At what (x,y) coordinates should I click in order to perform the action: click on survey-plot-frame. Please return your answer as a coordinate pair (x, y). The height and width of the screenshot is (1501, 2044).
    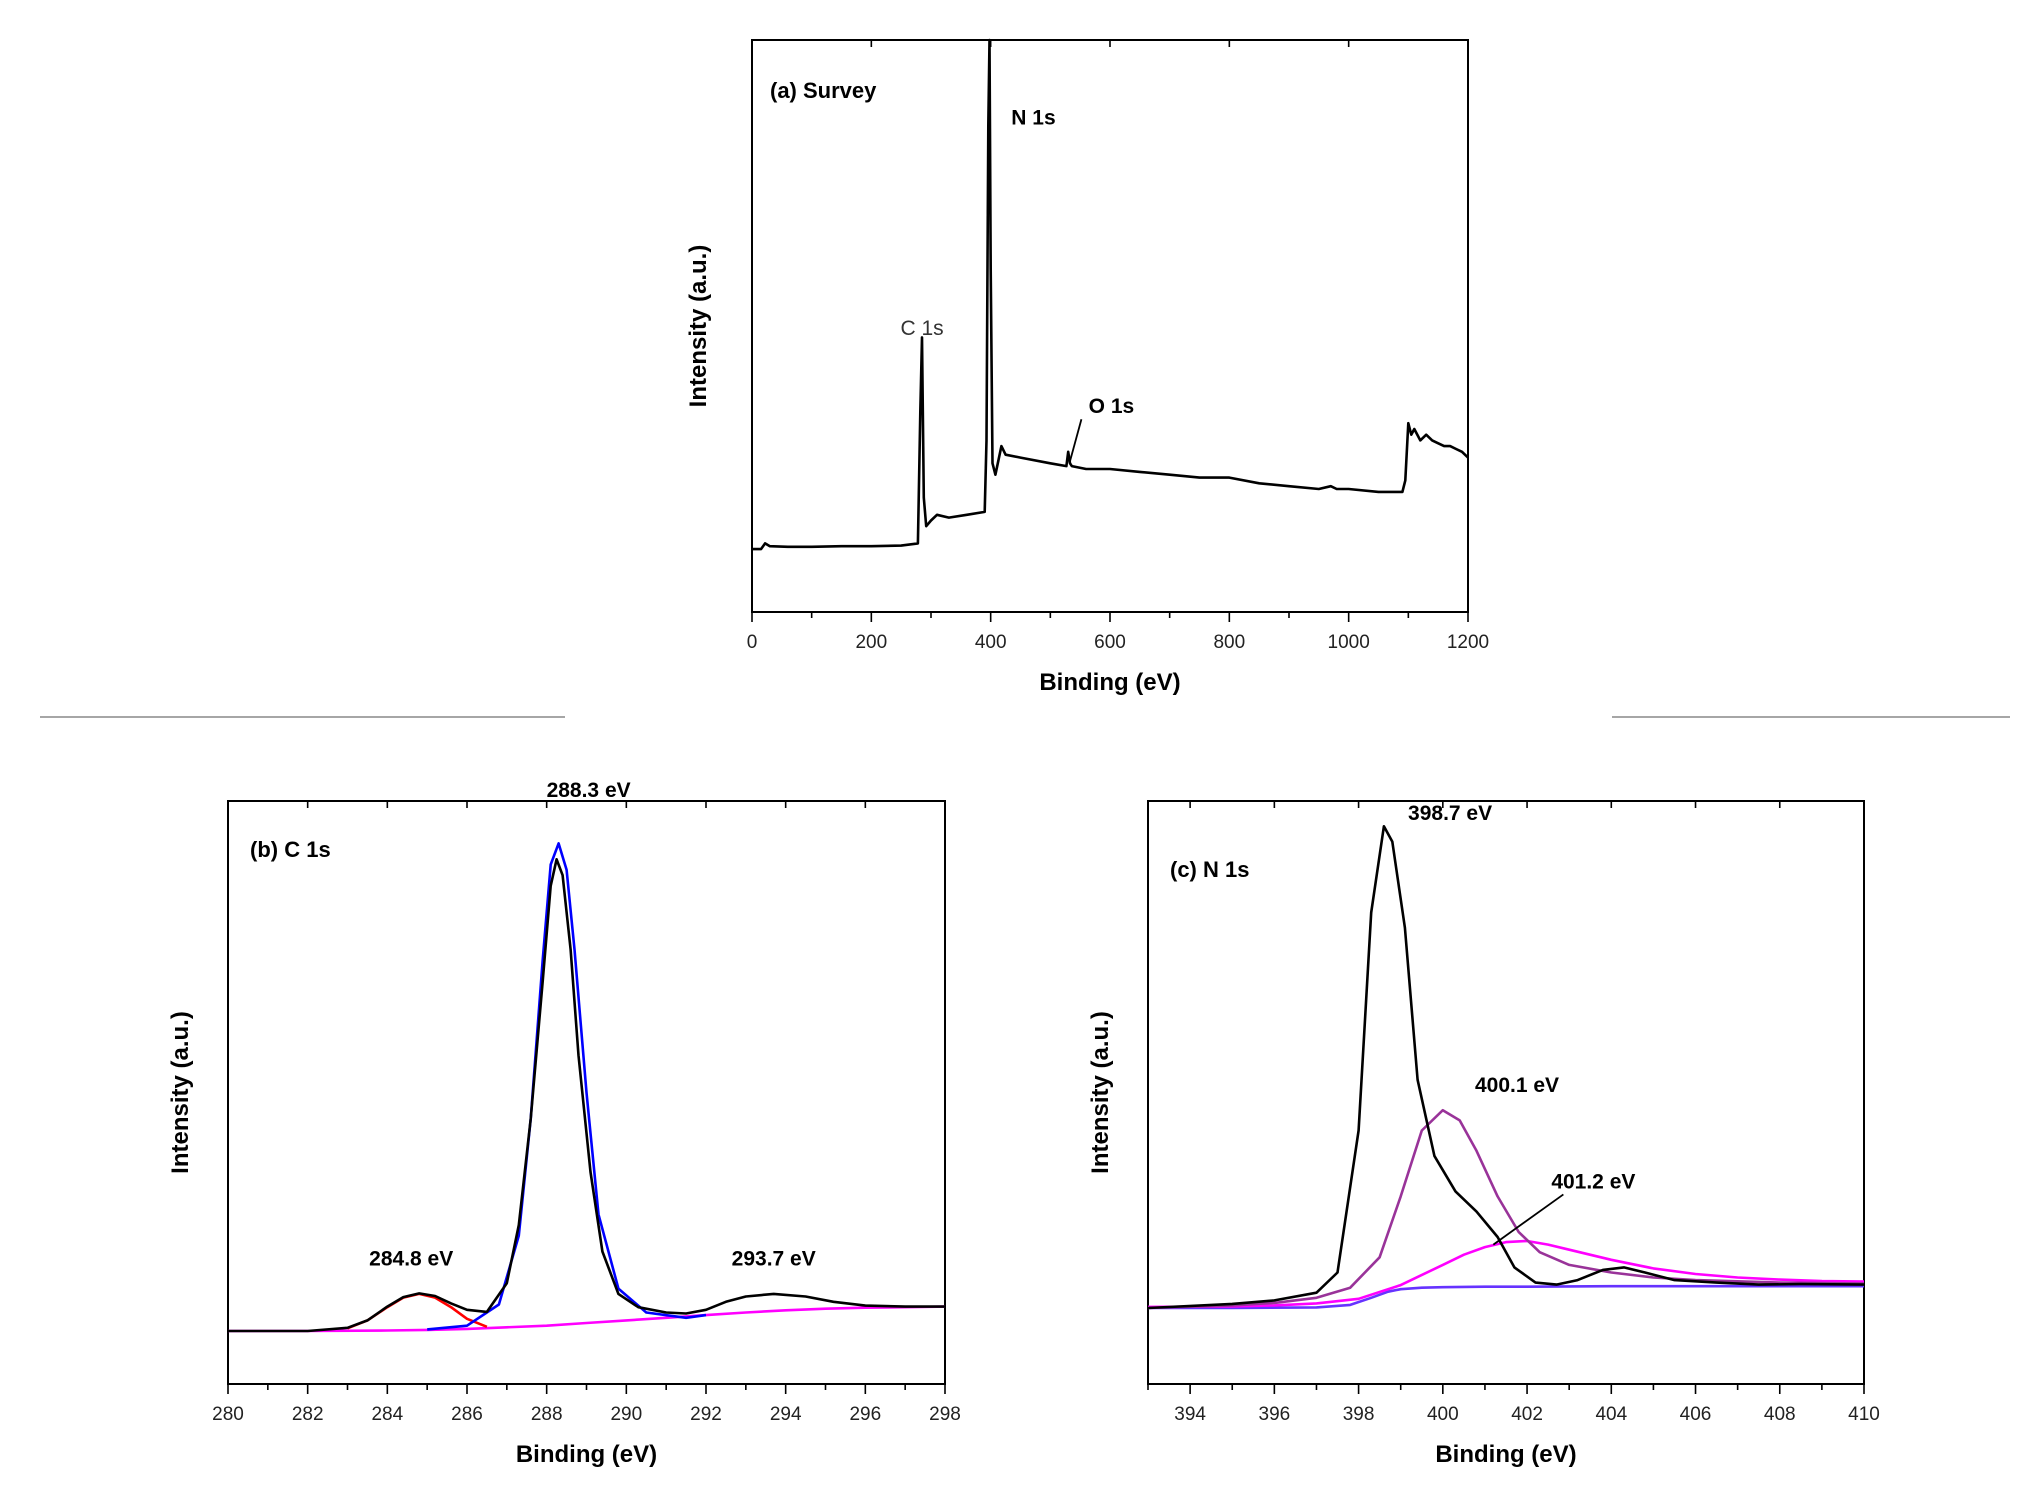
    Looking at the image, I should click on (1110, 326).